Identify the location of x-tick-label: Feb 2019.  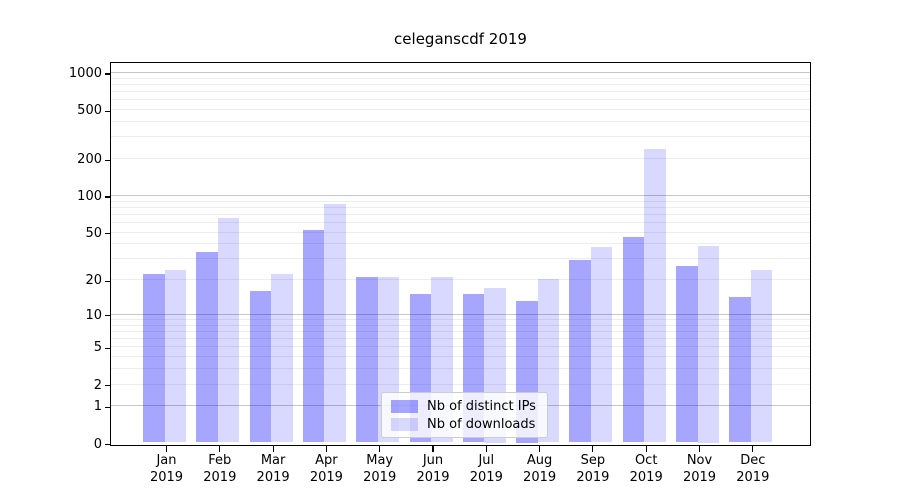
(220, 469).